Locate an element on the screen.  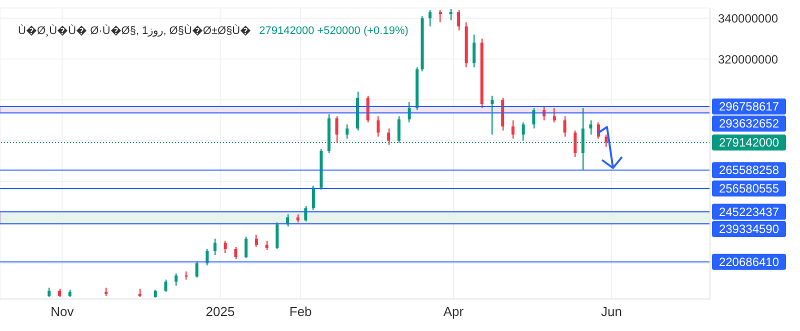
x-tick-label: Jun is located at coordinates (611, 312).